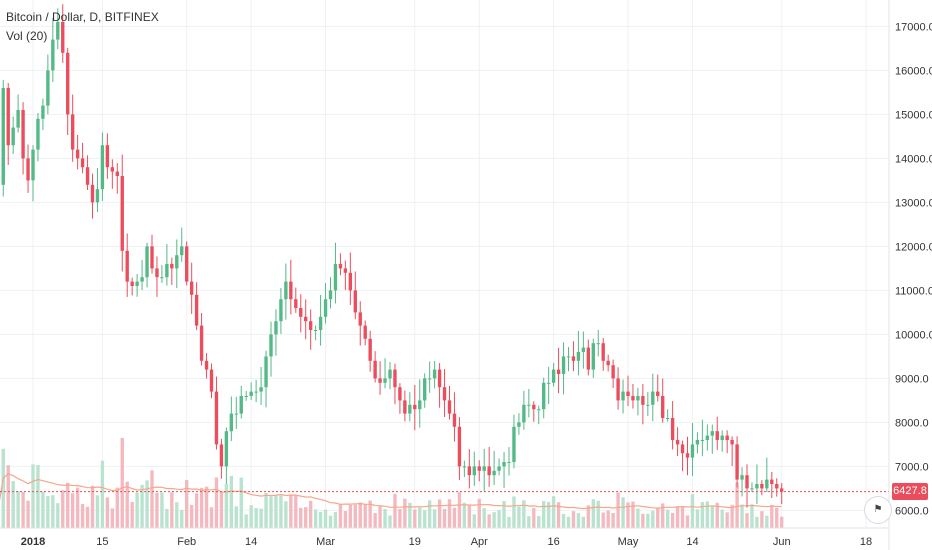 This screenshot has width=932, height=550. What do you see at coordinates (910, 492) in the screenshot?
I see `last-price-tag: 6427.8` at bounding box center [910, 492].